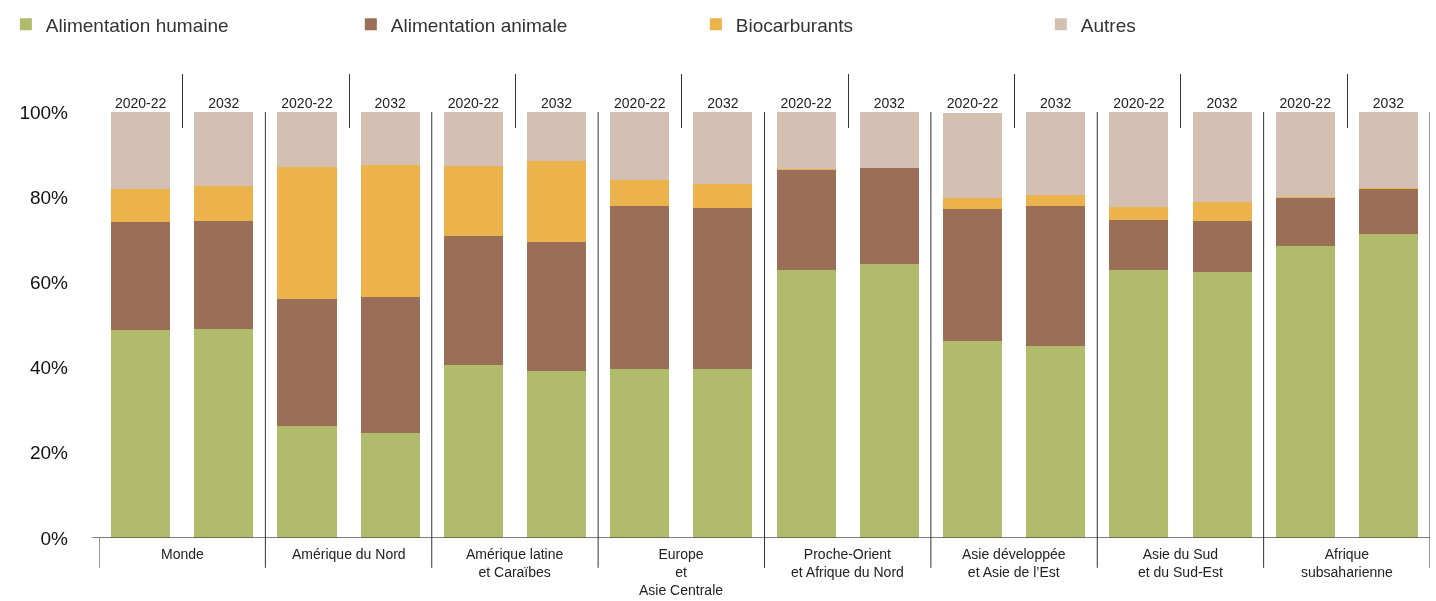 The width and height of the screenshot is (1436, 601). Describe the element at coordinates (49, 453) in the screenshot. I see `y-tick-label: 20%` at that location.